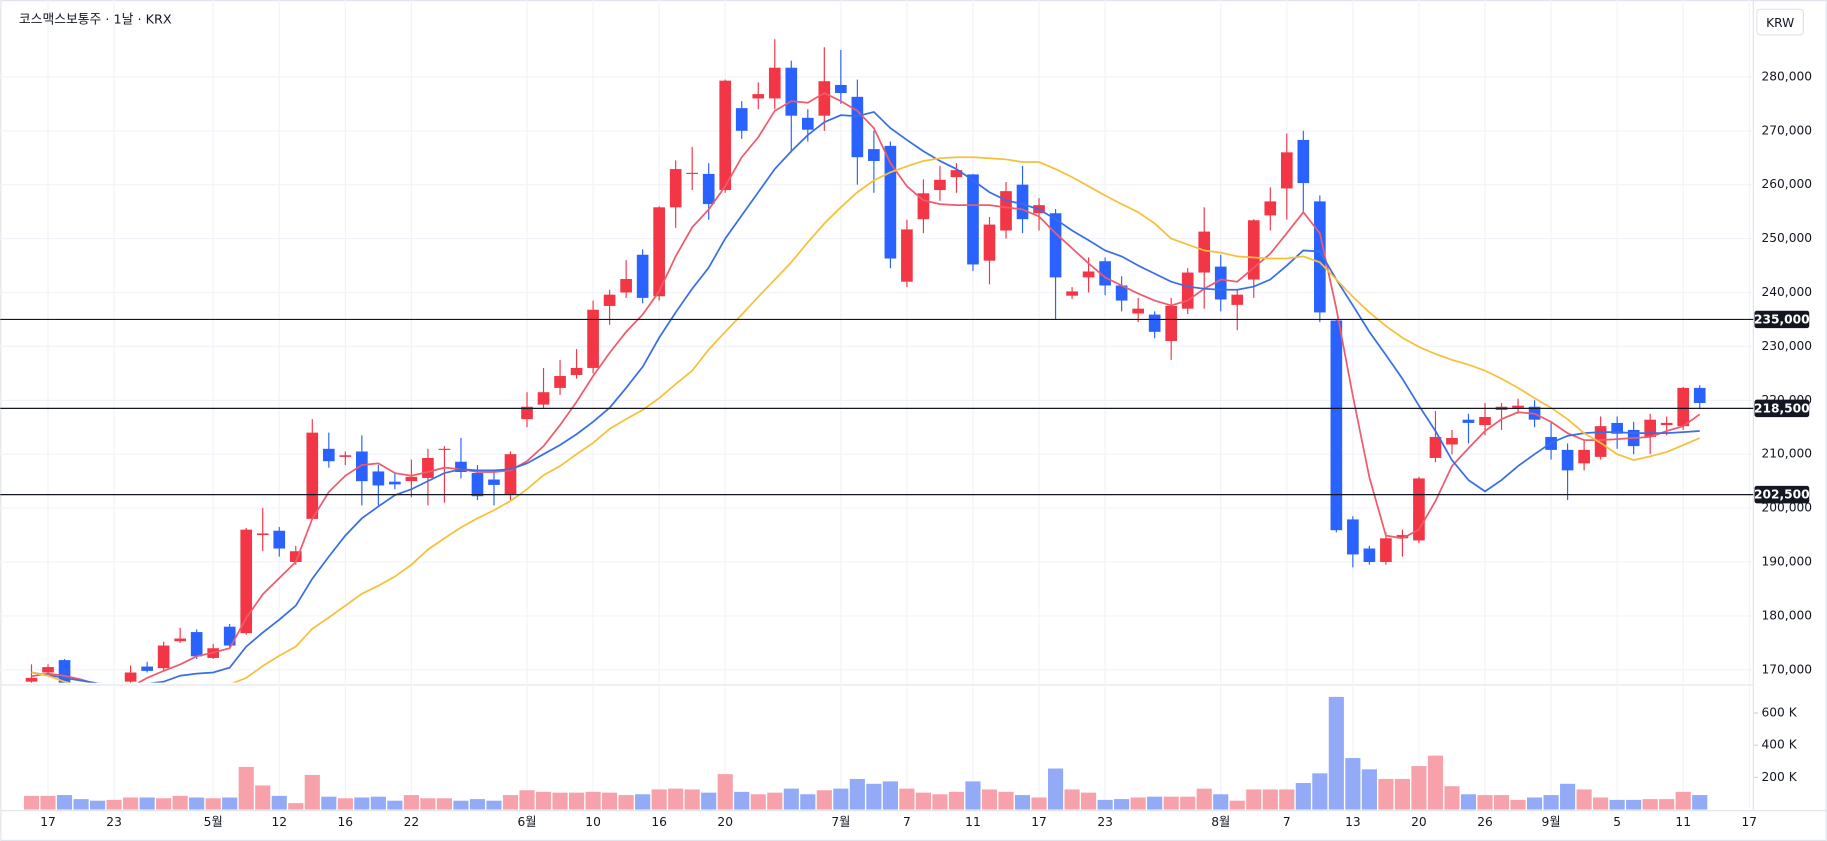 This screenshot has height=841, width=1827. Describe the element at coordinates (1786, 184) in the screenshot. I see `y-tick-label: 260,000` at that location.